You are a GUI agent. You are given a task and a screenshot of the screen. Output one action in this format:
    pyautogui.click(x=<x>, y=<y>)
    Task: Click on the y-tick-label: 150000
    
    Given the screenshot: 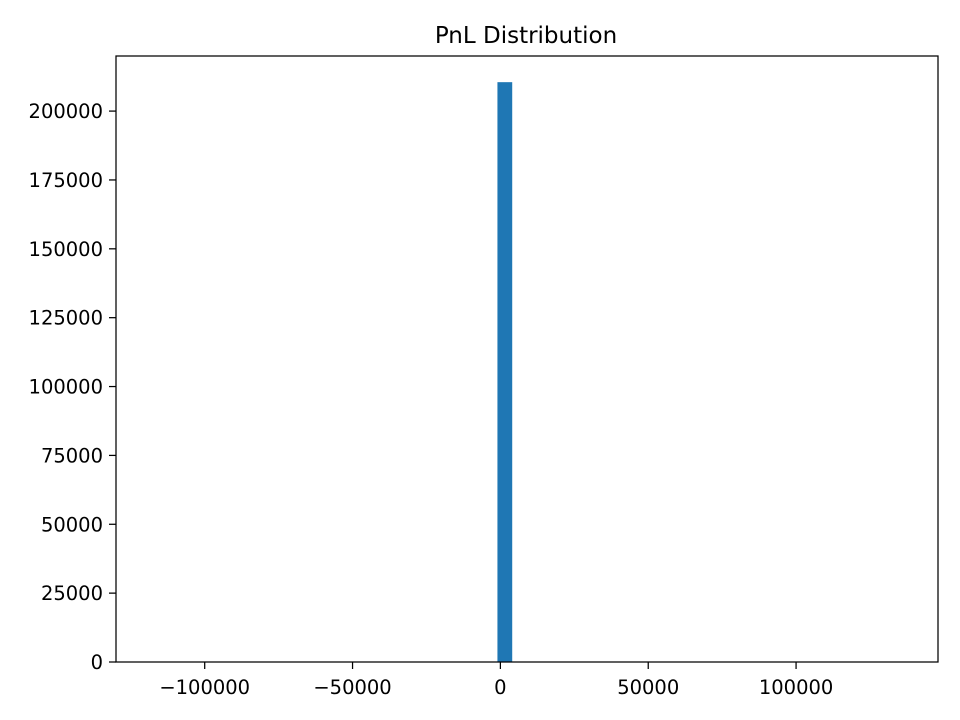 What is the action you would take?
    pyautogui.click(x=66, y=249)
    